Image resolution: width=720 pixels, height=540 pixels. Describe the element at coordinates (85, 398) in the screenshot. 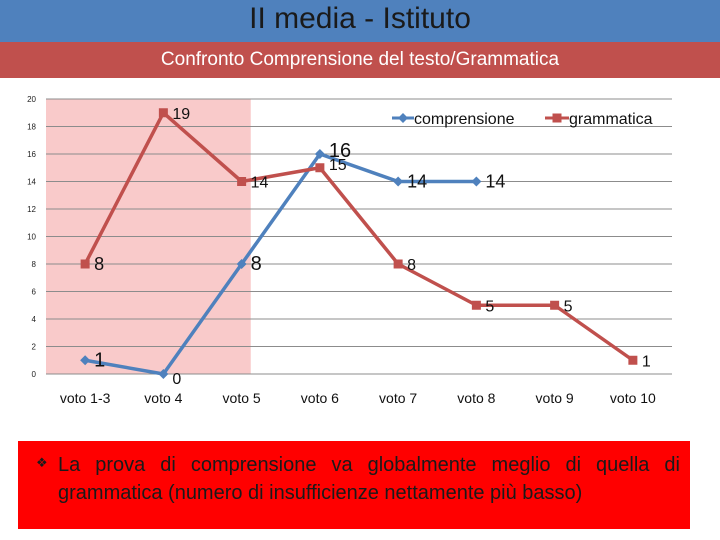

I see `x-tick-label: voto 1-3` at that location.